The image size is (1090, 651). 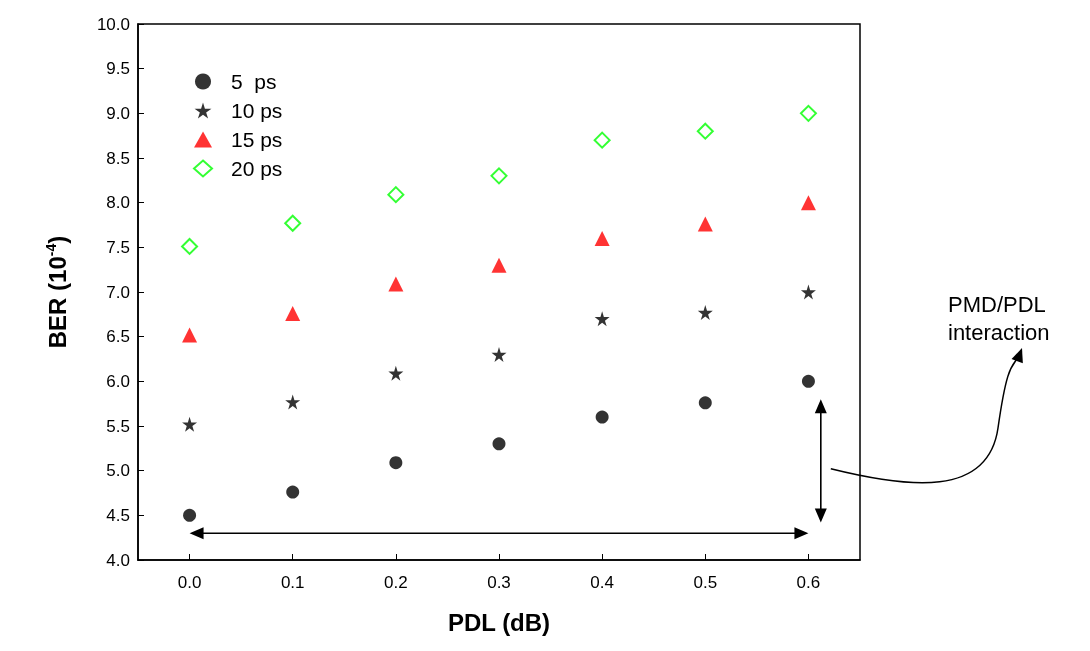 What do you see at coordinates (499, 582) in the screenshot?
I see `x-tick-label: 0.3` at bounding box center [499, 582].